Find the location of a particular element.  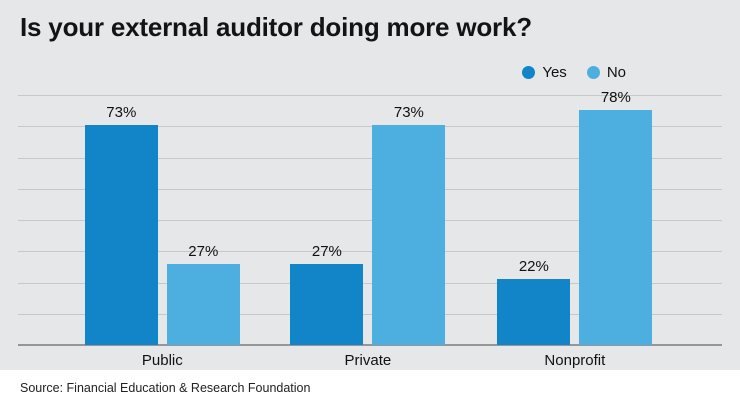

category-label: Public is located at coordinates (162, 360).